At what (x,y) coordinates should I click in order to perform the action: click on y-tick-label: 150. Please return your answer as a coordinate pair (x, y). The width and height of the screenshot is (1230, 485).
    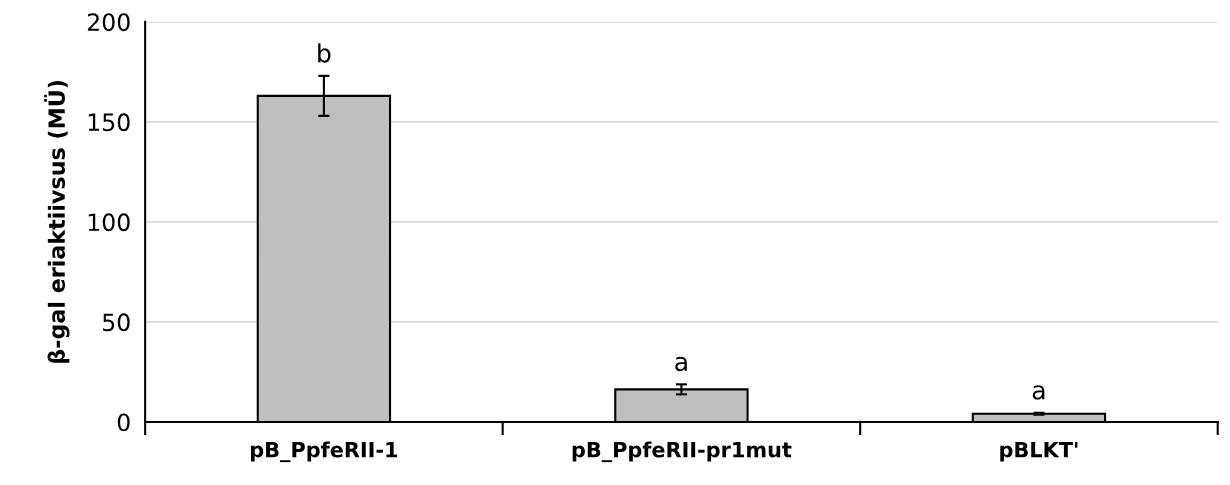
    Looking at the image, I should click on (109, 122).